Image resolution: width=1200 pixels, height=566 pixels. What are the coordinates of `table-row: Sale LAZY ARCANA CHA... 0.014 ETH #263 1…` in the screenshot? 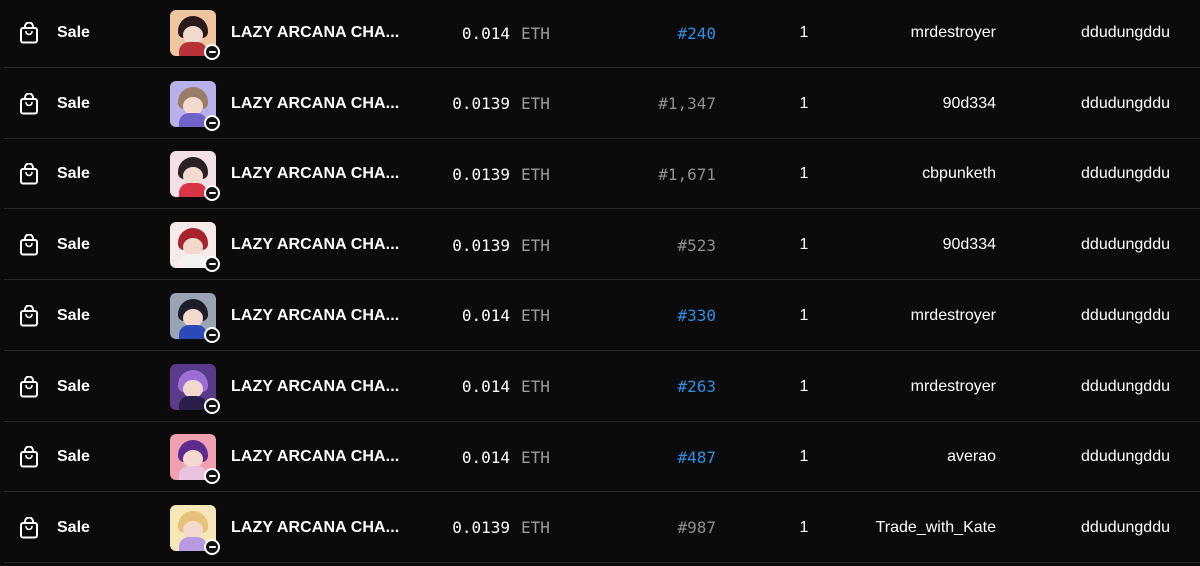 It's located at (602, 387).